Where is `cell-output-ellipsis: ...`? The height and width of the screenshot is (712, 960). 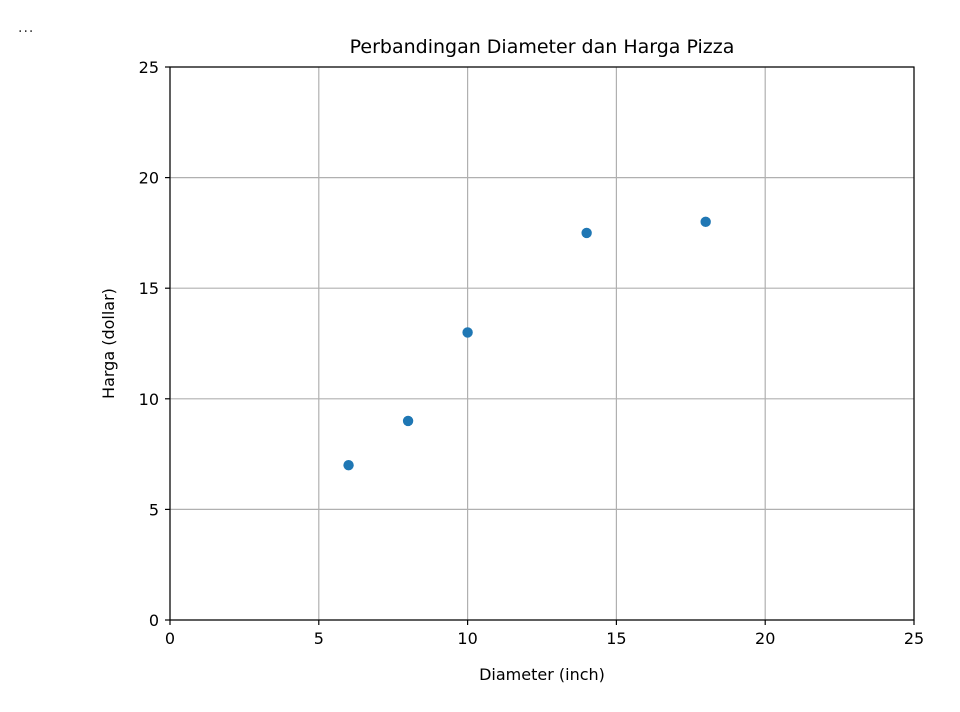
cell-output-ellipsis: ... is located at coordinates (26, 28).